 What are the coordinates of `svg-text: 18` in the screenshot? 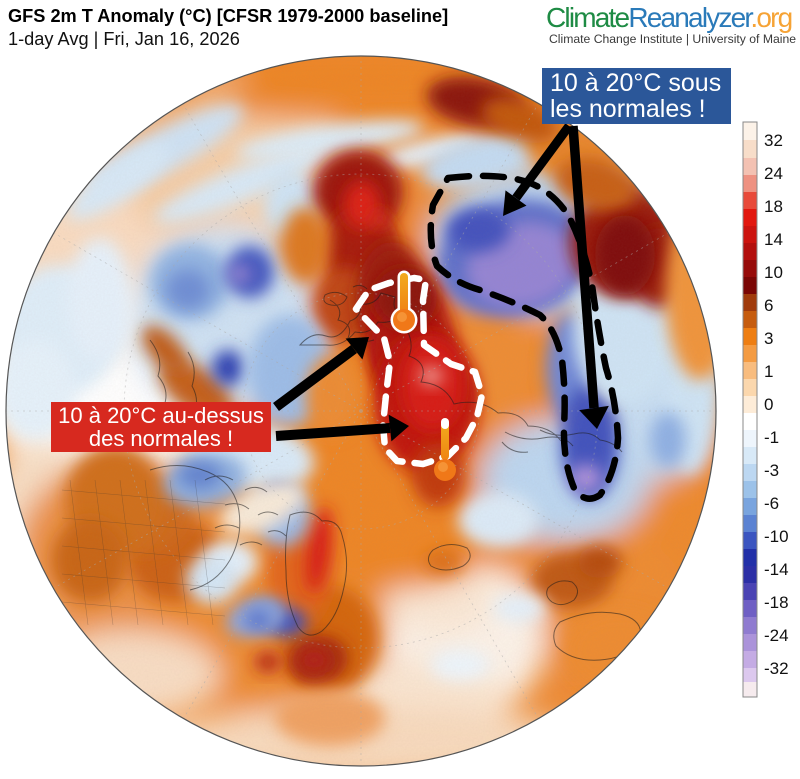 It's located at (773, 206).